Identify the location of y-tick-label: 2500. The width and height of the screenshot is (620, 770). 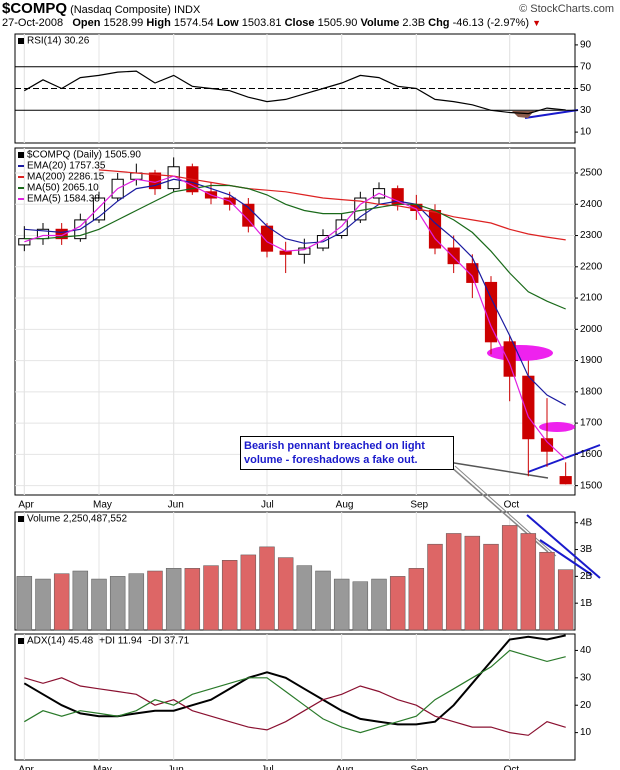
(591, 173).